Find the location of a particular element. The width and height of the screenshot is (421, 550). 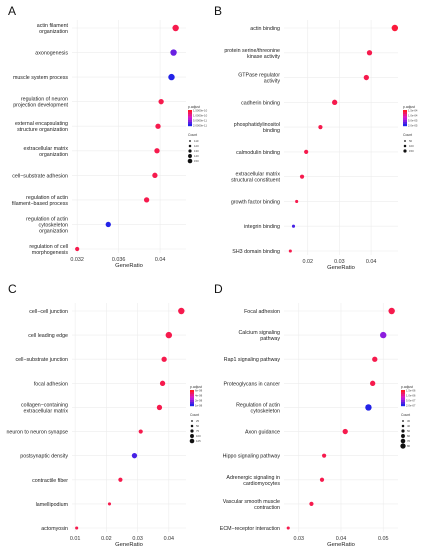

legend-size-tick: 100 is located at coordinates (411, 146).